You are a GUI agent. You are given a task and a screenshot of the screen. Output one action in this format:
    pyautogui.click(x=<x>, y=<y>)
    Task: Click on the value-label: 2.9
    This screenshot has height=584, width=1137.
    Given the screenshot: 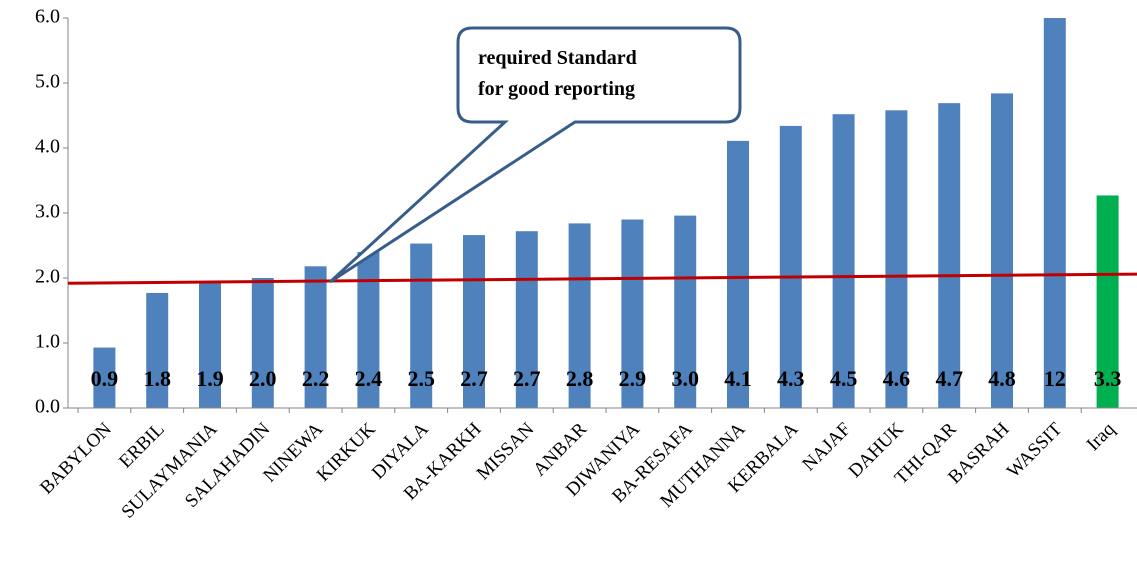 What is the action you would take?
    pyautogui.click(x=633, y=378)
    